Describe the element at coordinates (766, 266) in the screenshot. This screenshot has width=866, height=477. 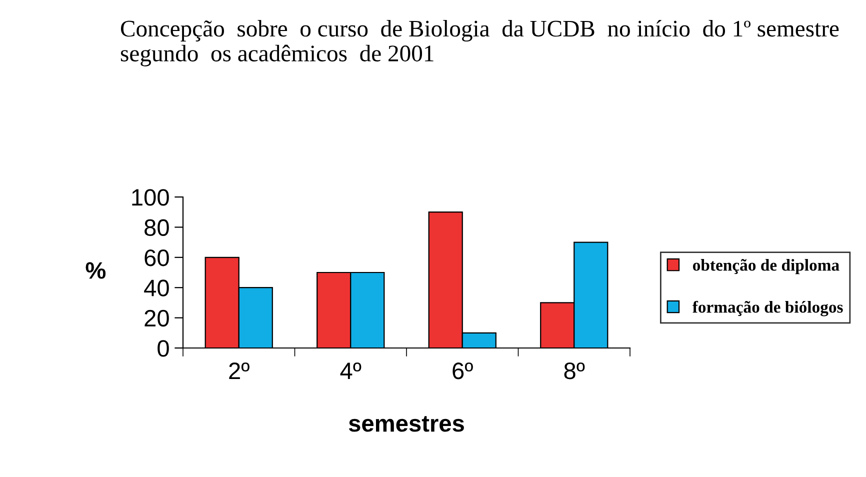
I see `legend-label: obtenção de diploma` at that location.